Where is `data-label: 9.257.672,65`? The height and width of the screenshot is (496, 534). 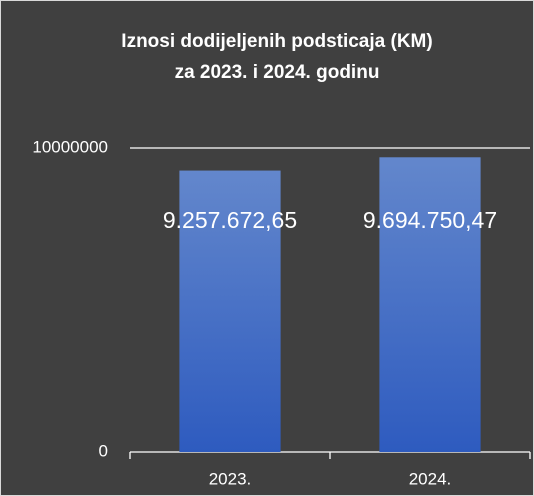
data-label: 9.257.672,65 is located at coordinates (230, 220).